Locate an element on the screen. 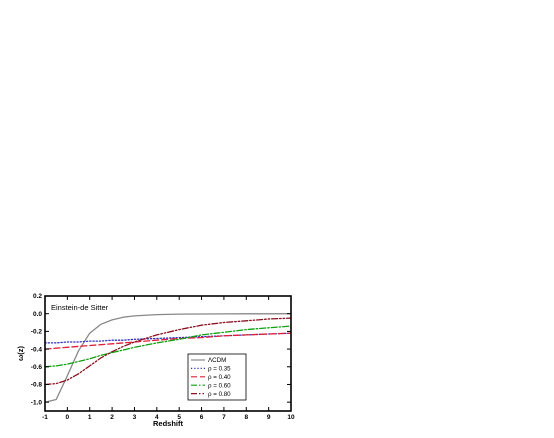  legend-label-0: ΛCDM is located at coordinates (217, 360).